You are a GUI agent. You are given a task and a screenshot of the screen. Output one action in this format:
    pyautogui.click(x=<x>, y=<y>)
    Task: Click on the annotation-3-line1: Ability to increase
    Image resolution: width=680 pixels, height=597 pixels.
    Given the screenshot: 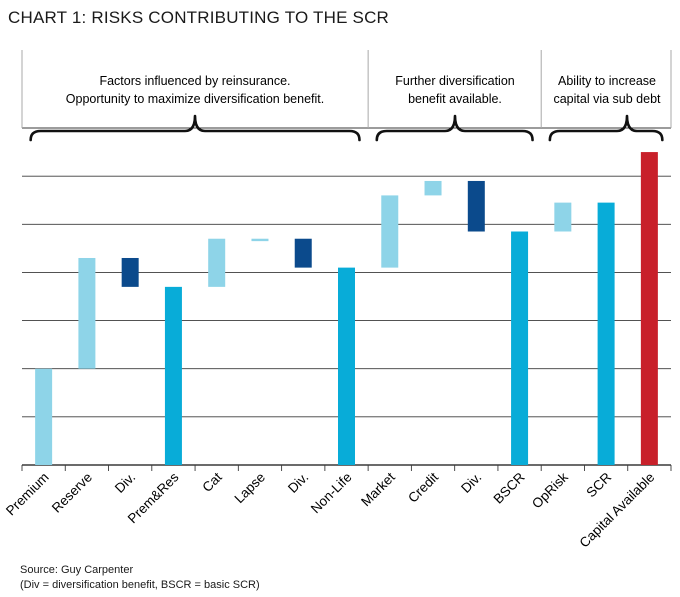 What is the action you would take?
    pyautogui.click(x=607, y=81)
    